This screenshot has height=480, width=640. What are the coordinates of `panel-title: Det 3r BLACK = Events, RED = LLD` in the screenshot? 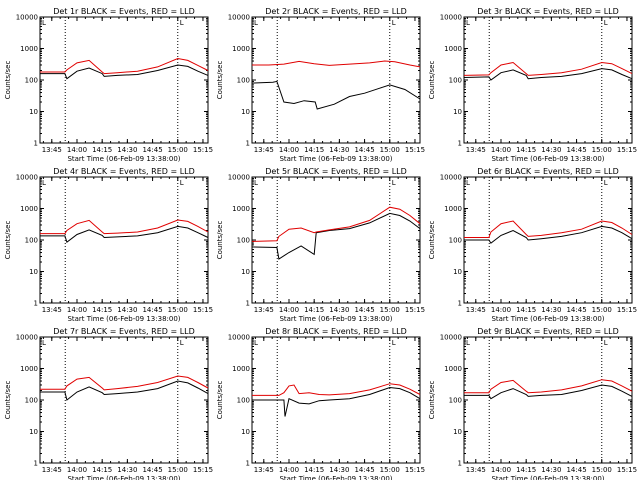 It's located at (548, 11).